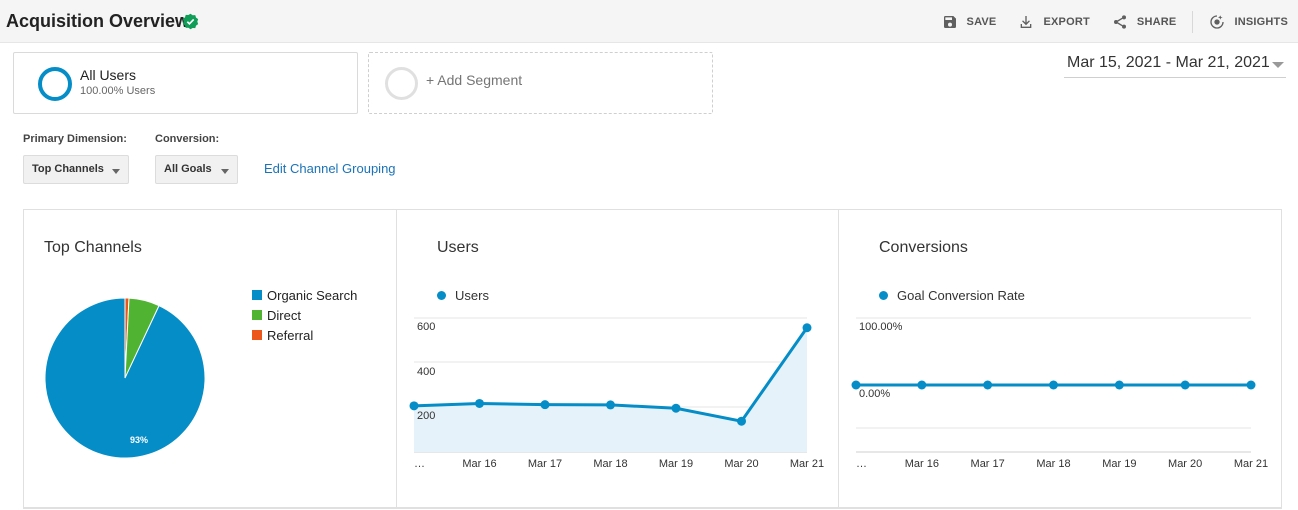  What do you see at coordinates (1278, 65) in the screenshot?
I see `chevron-down-icon` at bounding box center [1278, 65].